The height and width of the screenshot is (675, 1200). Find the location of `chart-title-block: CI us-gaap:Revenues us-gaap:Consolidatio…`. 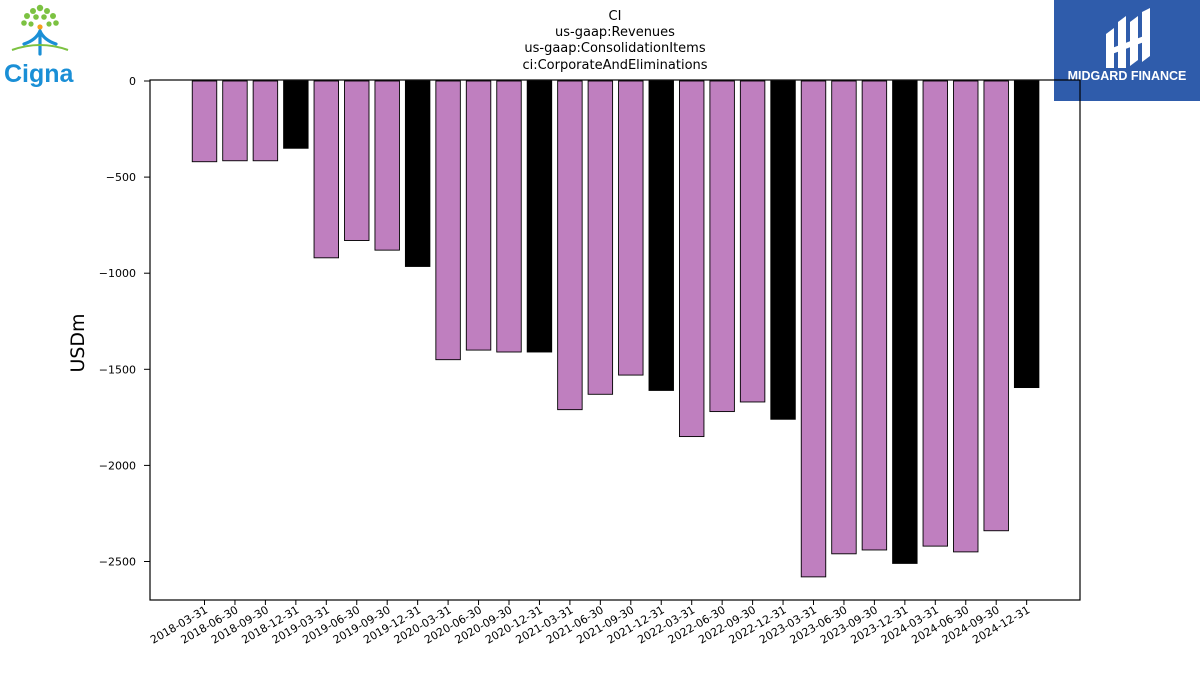

chart-title-block: CI us-gaap:Revenues us-gaap:Consolidatio… is located at coordinates (614, 41).